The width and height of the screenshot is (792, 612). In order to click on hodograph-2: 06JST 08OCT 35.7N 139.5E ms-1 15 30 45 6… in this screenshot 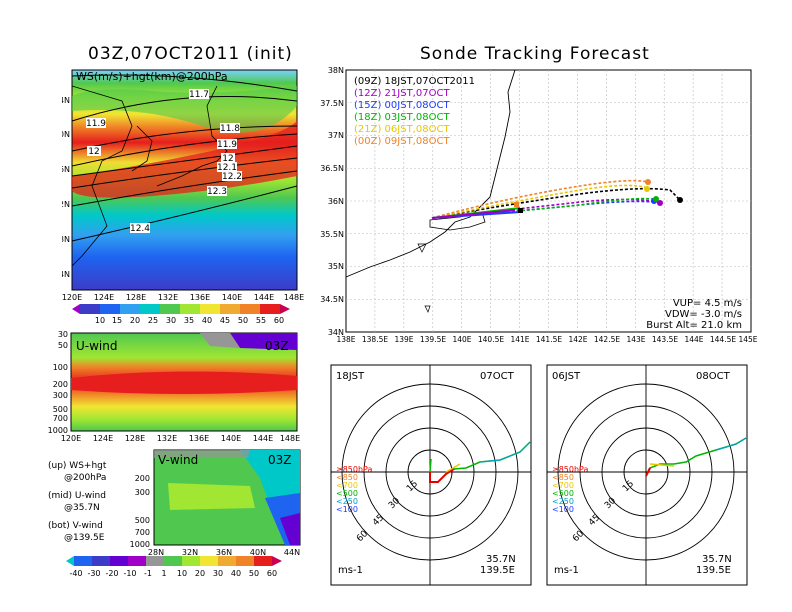, I will do `click(647, 475)`.